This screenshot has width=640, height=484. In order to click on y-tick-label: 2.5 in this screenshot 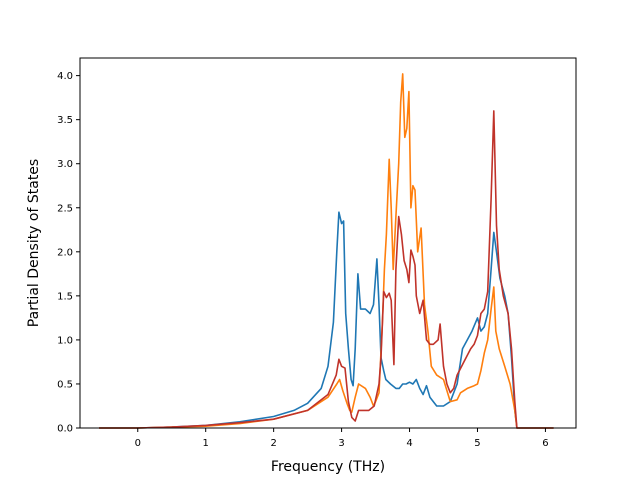, I will do `click(65, 208)`.